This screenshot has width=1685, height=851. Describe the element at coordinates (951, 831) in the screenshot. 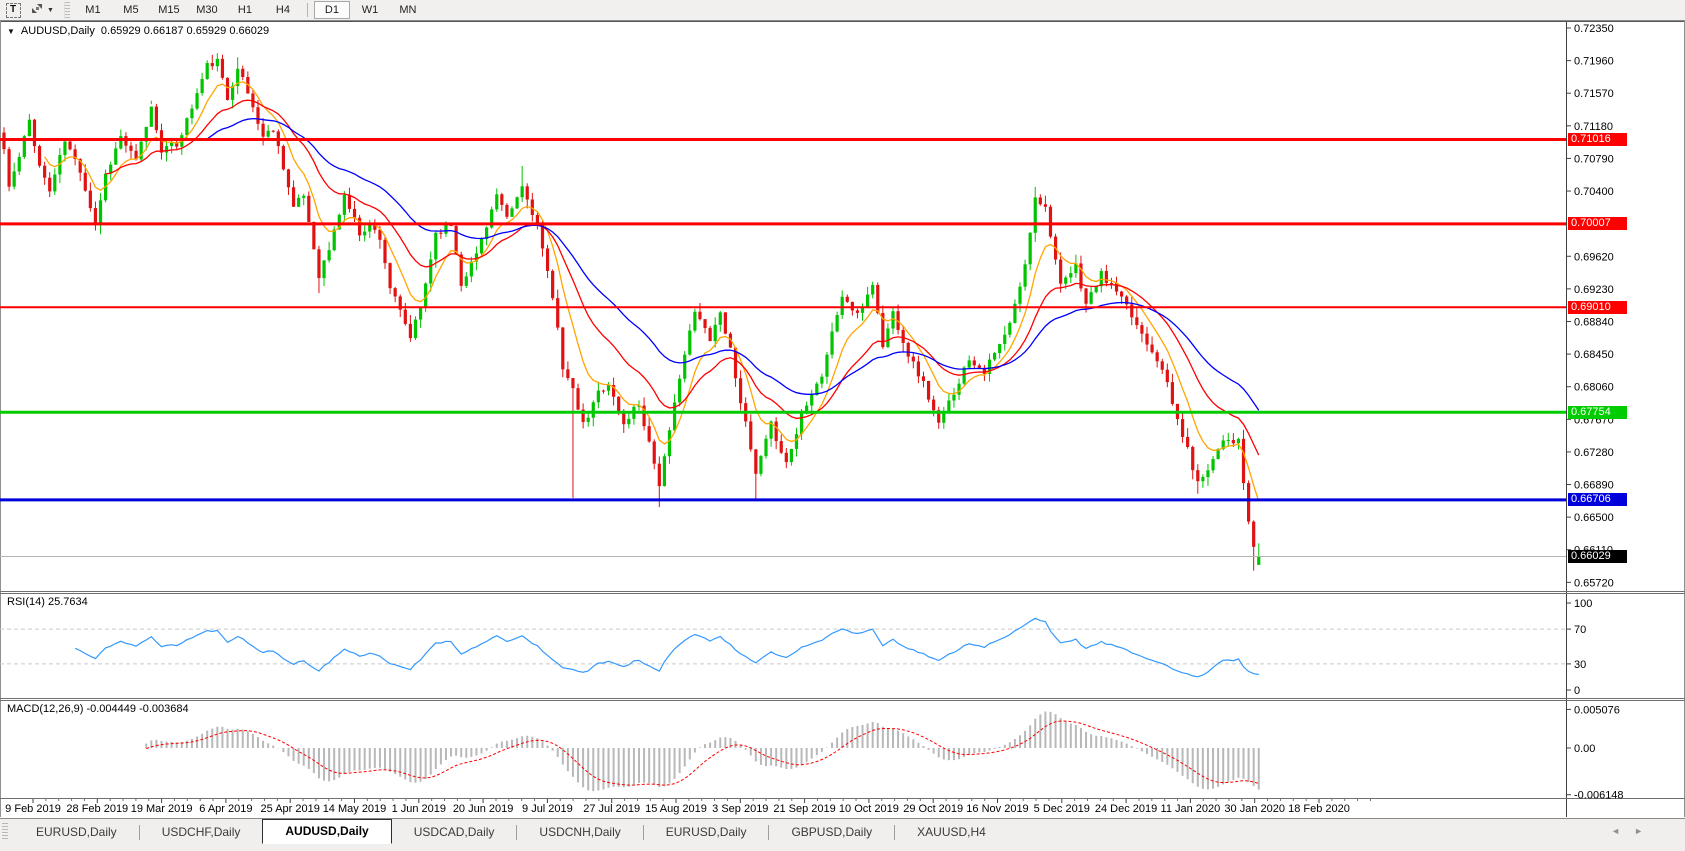

I see `chart-tab-xauusd-h4: XAUUSD,H4` at that location.